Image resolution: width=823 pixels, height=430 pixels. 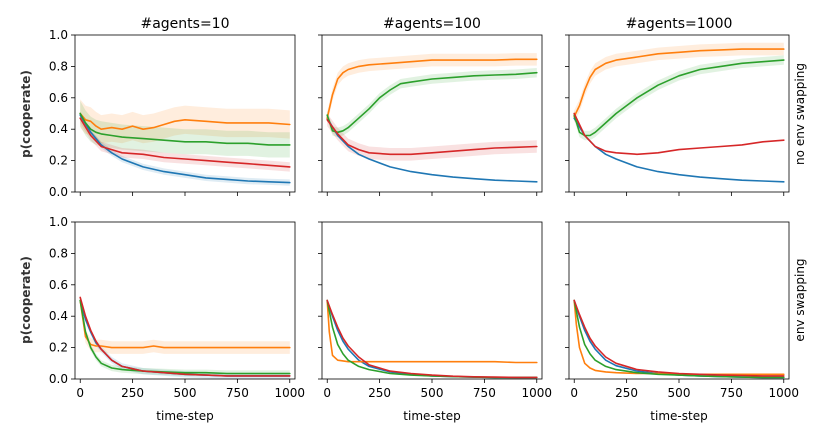 What do you see at coordinates (379, 393) in the screenshot?
I see `x-tick-label-250-env-swapping-agents-100: 250` at bounding box center [379, 393].